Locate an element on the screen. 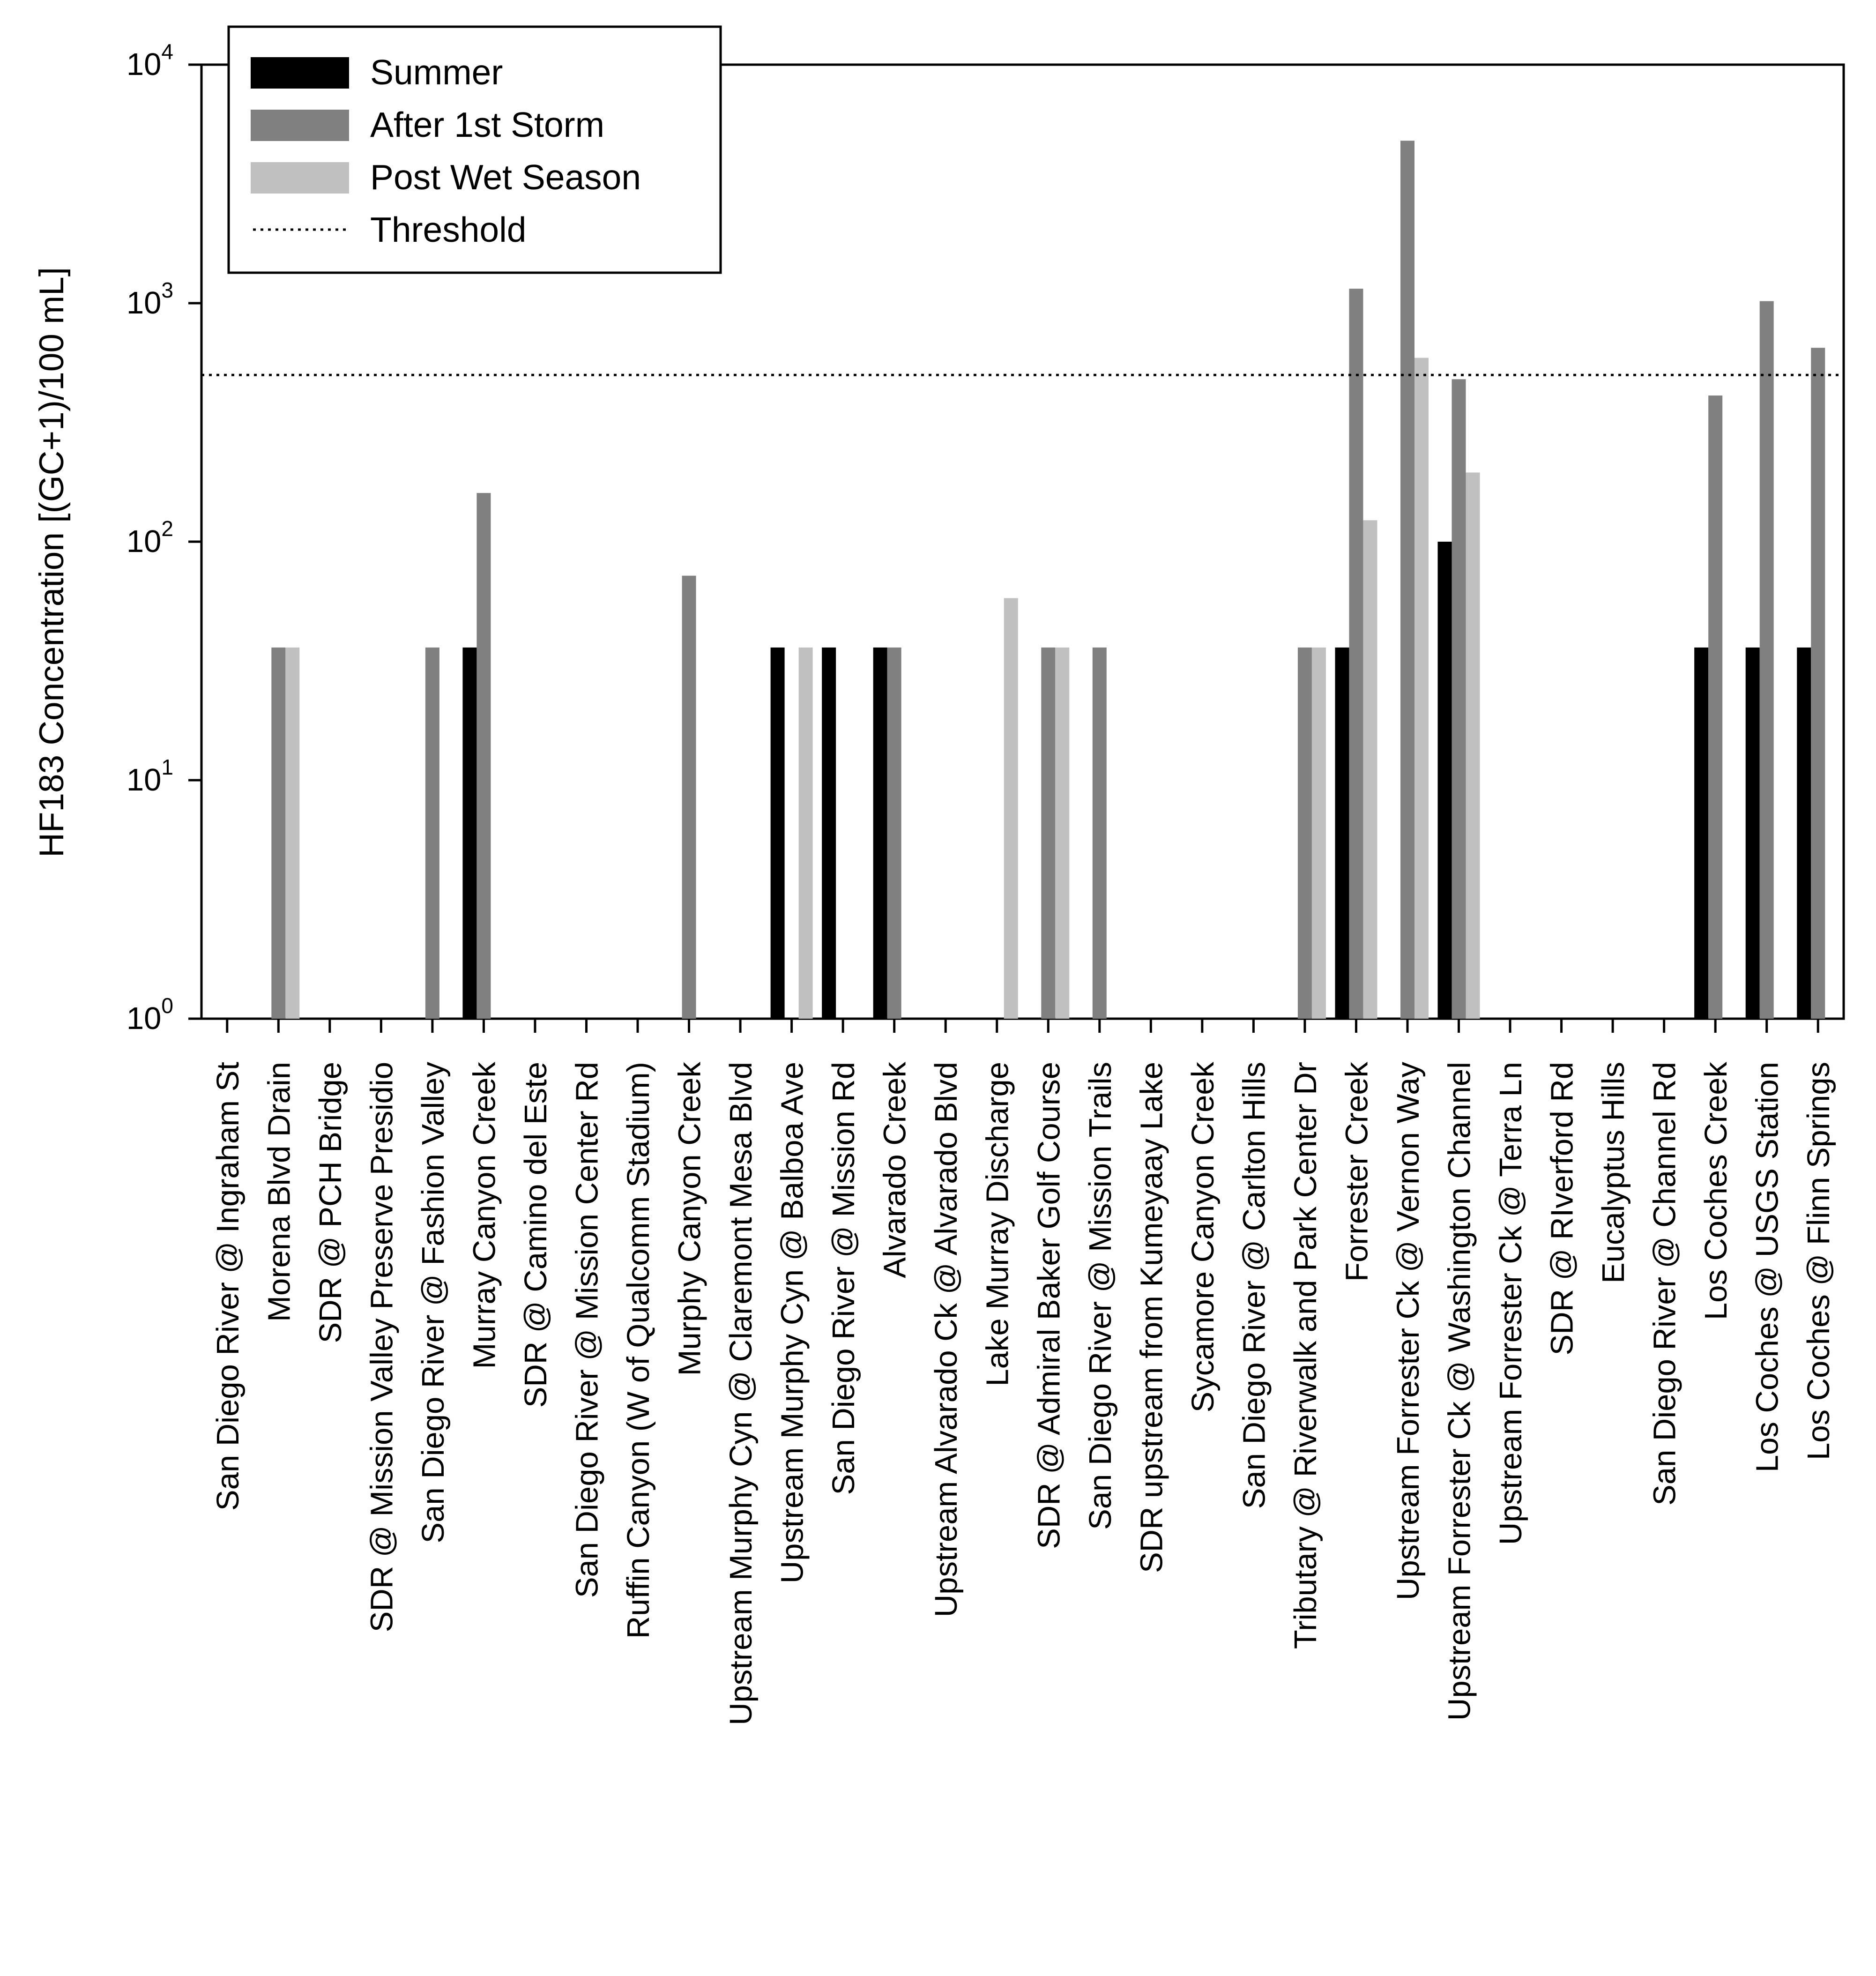  x-category-label: San Diego River @ Channel Rd is located at coordinates (1665, 1284).